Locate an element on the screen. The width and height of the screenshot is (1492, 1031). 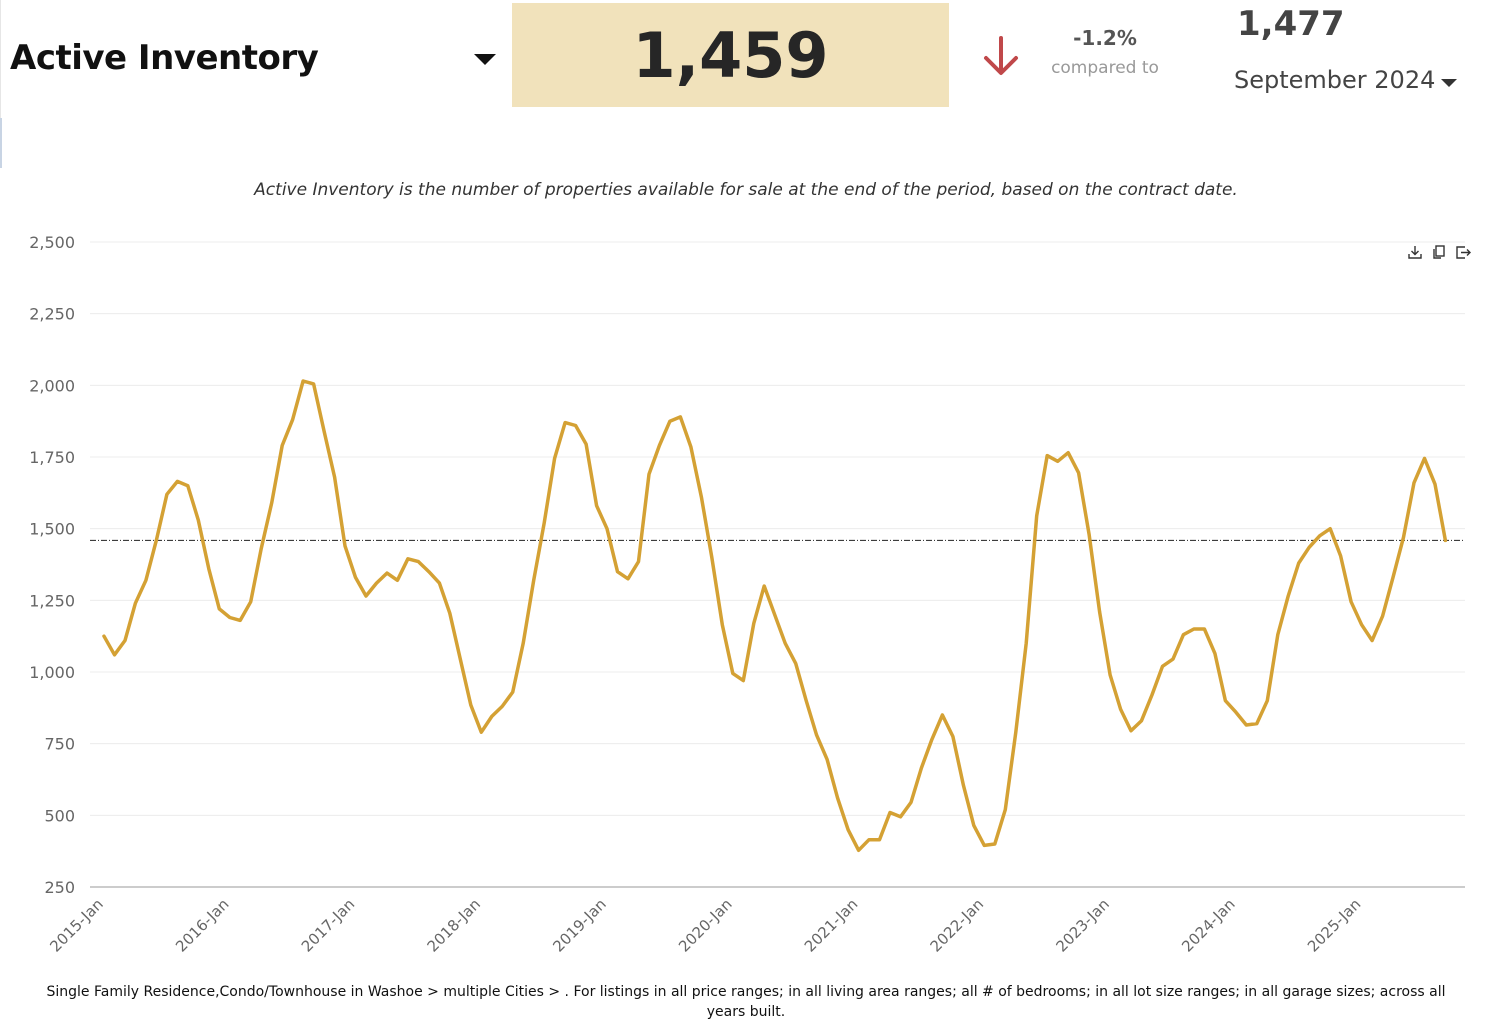
x-tick-label: 2017-Jan is located at coordinates (328, 925).